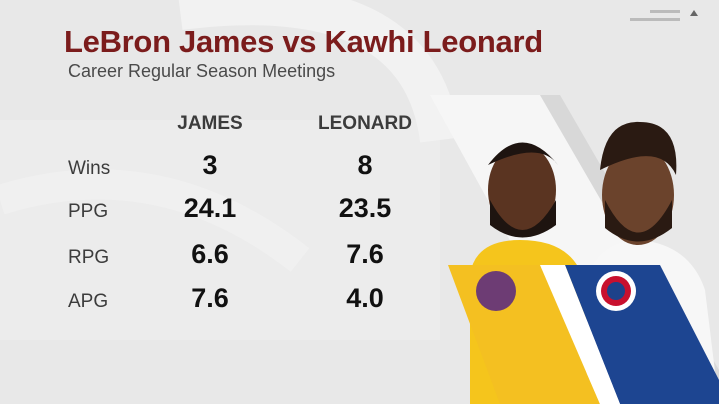 The image size is (719, 404). I want to click on column-header: LEONARD, so click(365, 123).